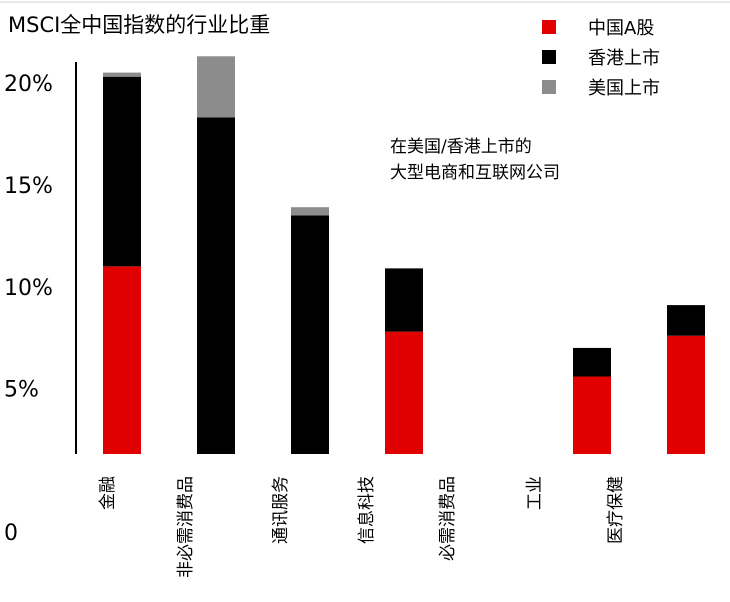 This screenshot has width=730, height=602. Describe the element at coordinates (448, 518) in the screenshot. I see `category-label: 必需消费品` at that location.